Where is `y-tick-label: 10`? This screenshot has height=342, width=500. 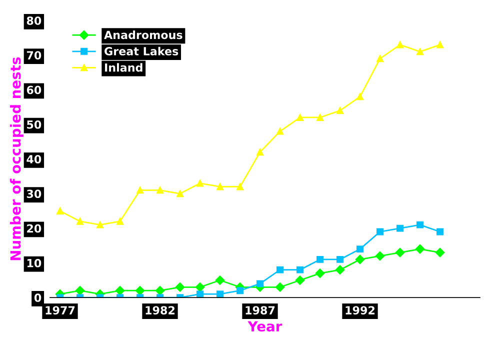 y-tick-label: 10 is located at coordinates (34, 263).